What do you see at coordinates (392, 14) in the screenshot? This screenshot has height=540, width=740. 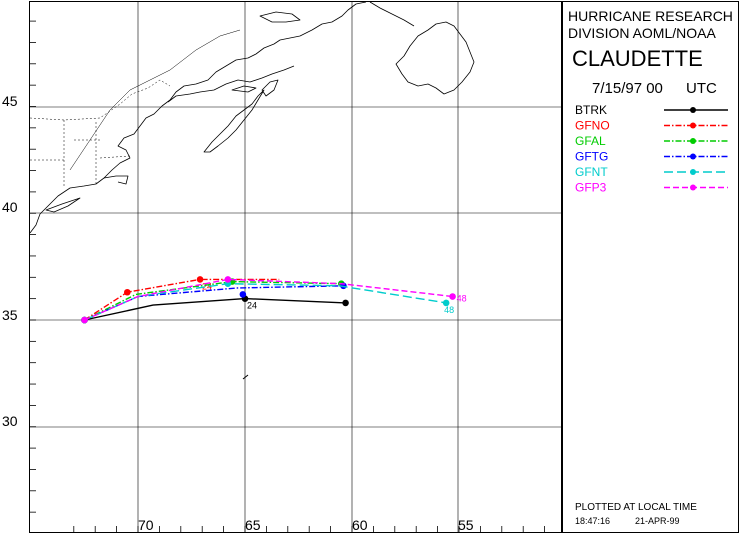 I see `labrador-coast` at bounding box center [392, 14].